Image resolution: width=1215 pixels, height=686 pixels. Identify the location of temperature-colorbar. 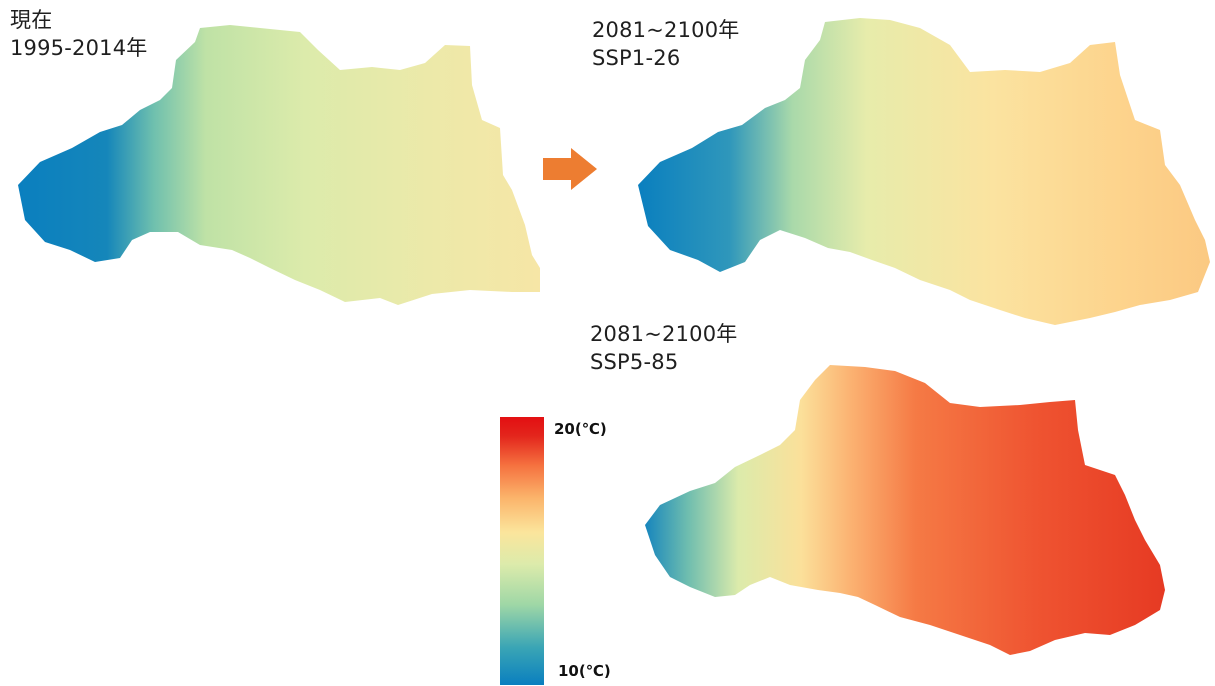
(522, 551).